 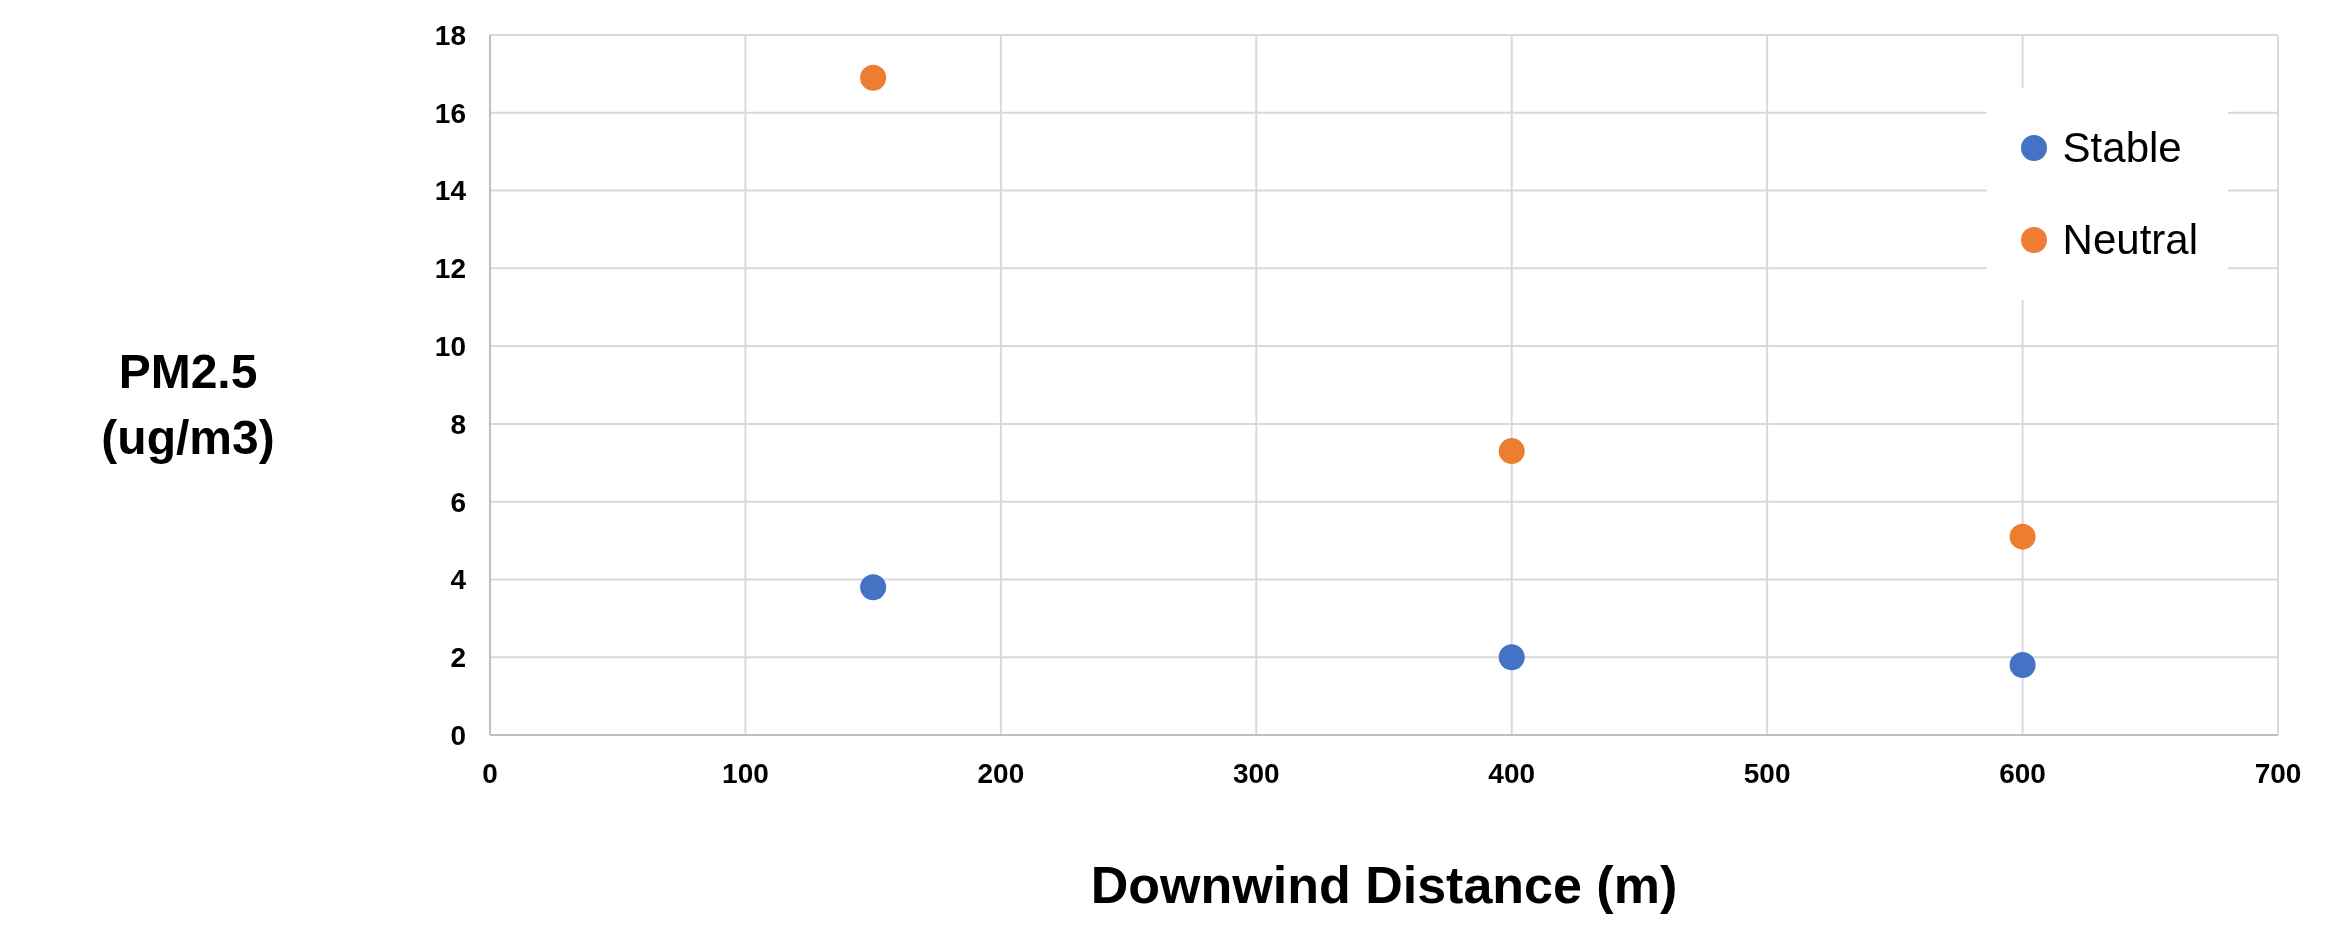 What do you see at coordinates (450, 269) in the screenshot?
I see `y-tick-label: 12` at bounding box center [450, 269].